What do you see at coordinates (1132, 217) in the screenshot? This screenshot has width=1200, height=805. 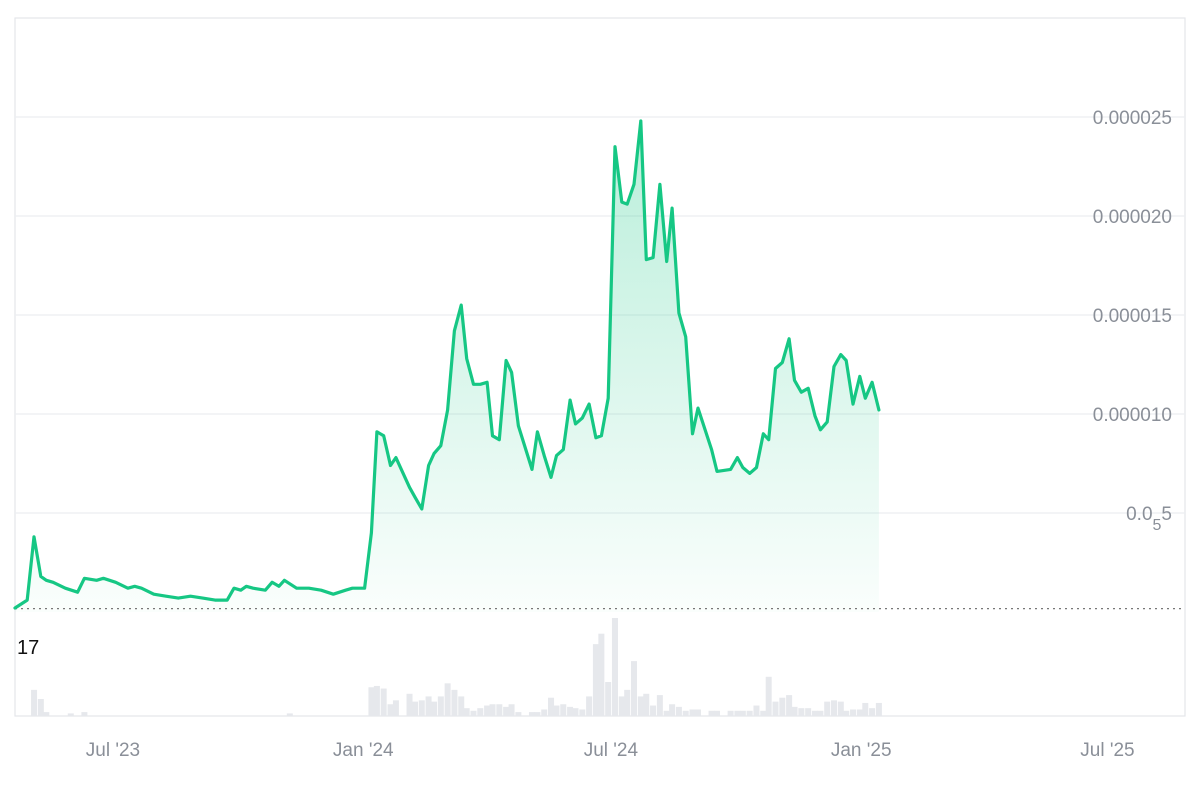 I see `y-tick-label: 0.000020` at bounding box center [1132, 217].